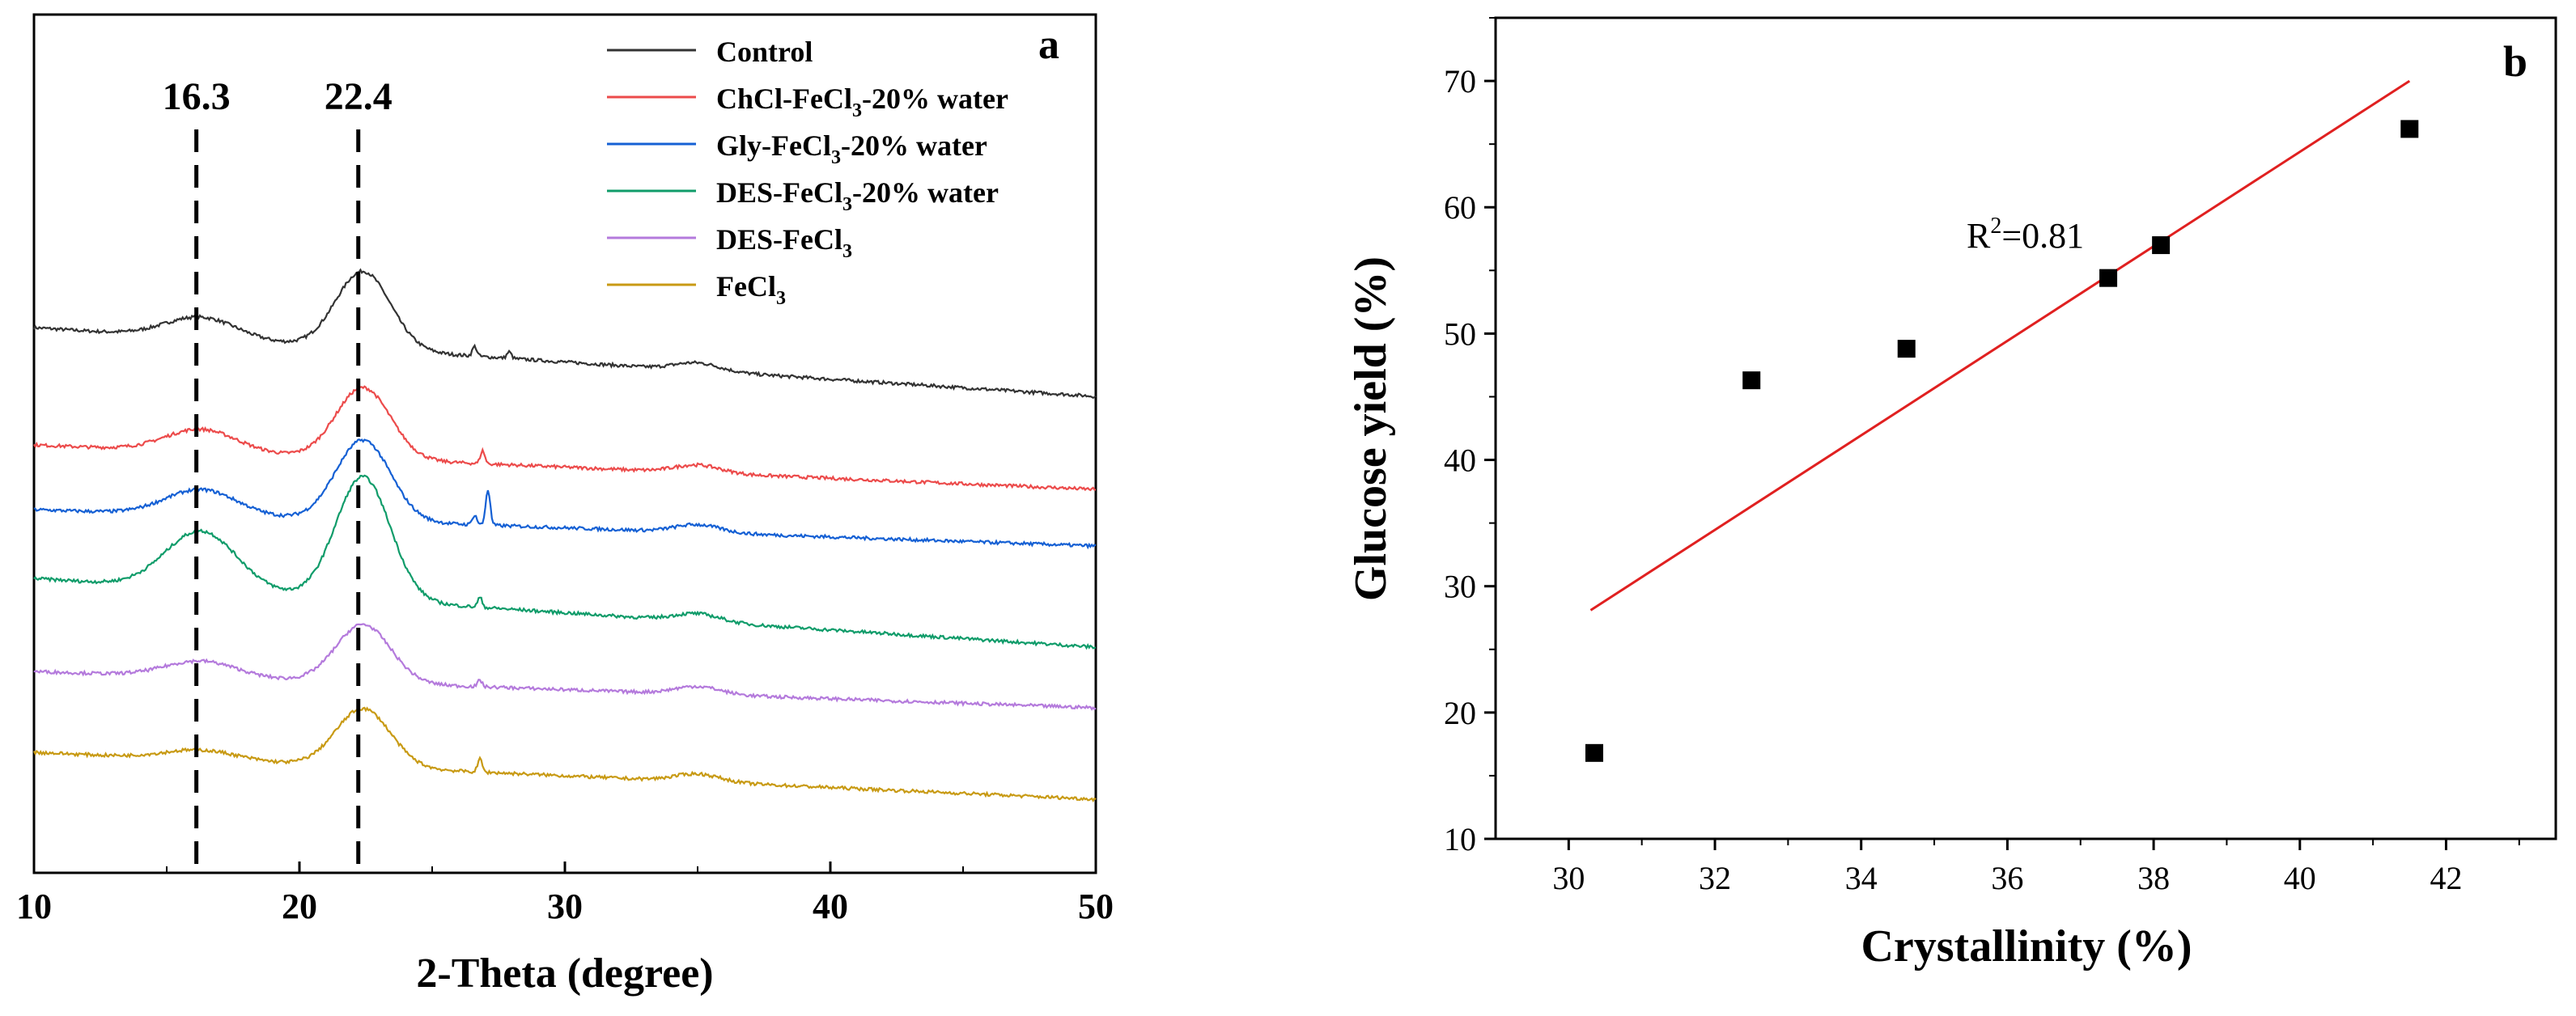  Describe the element at coordinates (1096, 906) in the screenshot. I see `a-x-tick-label: 50` at that location.